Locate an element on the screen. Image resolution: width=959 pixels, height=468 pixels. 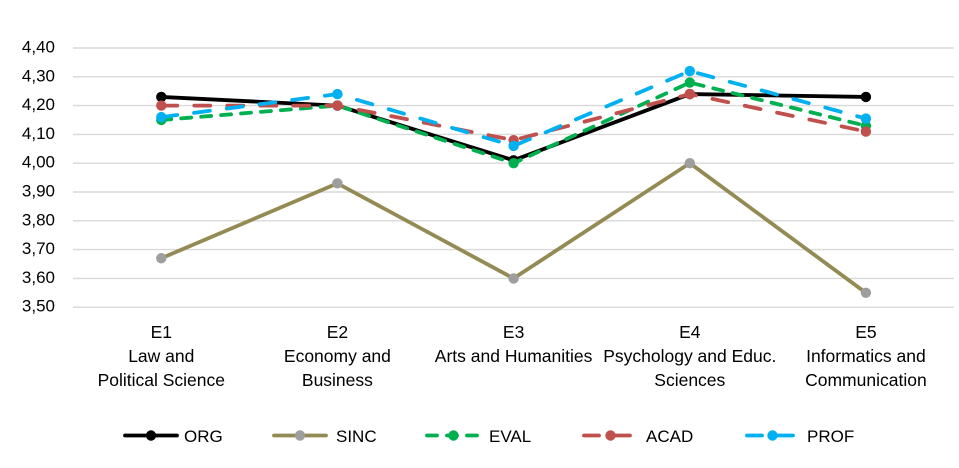
svg-text: PROF is located at coordinates (830, 436).